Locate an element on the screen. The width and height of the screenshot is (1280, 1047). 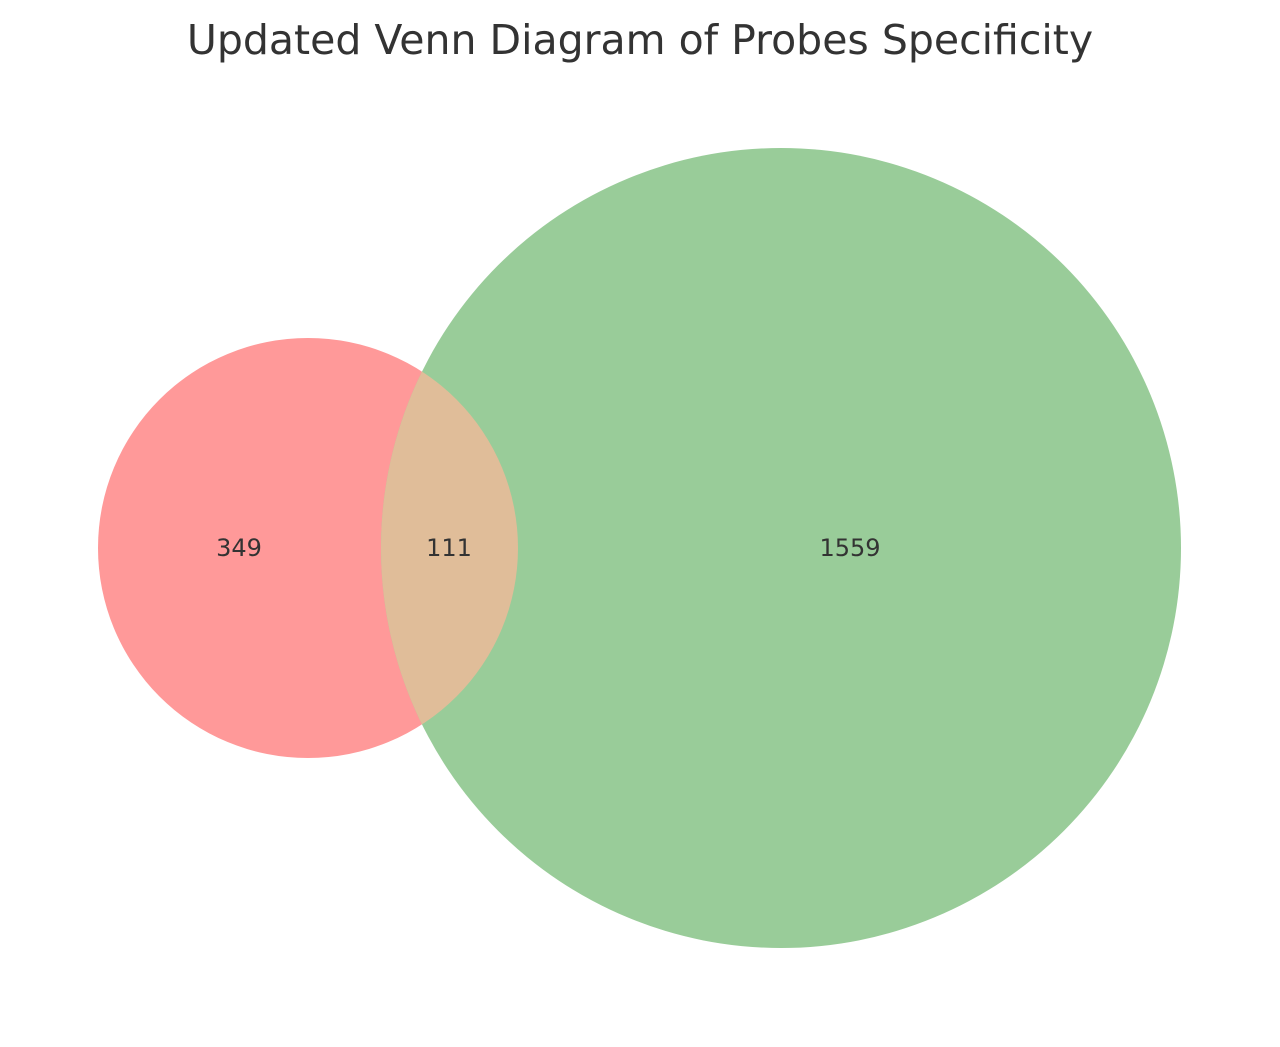
venn-label-intersection: 111 is located at coordinates (449, 548).